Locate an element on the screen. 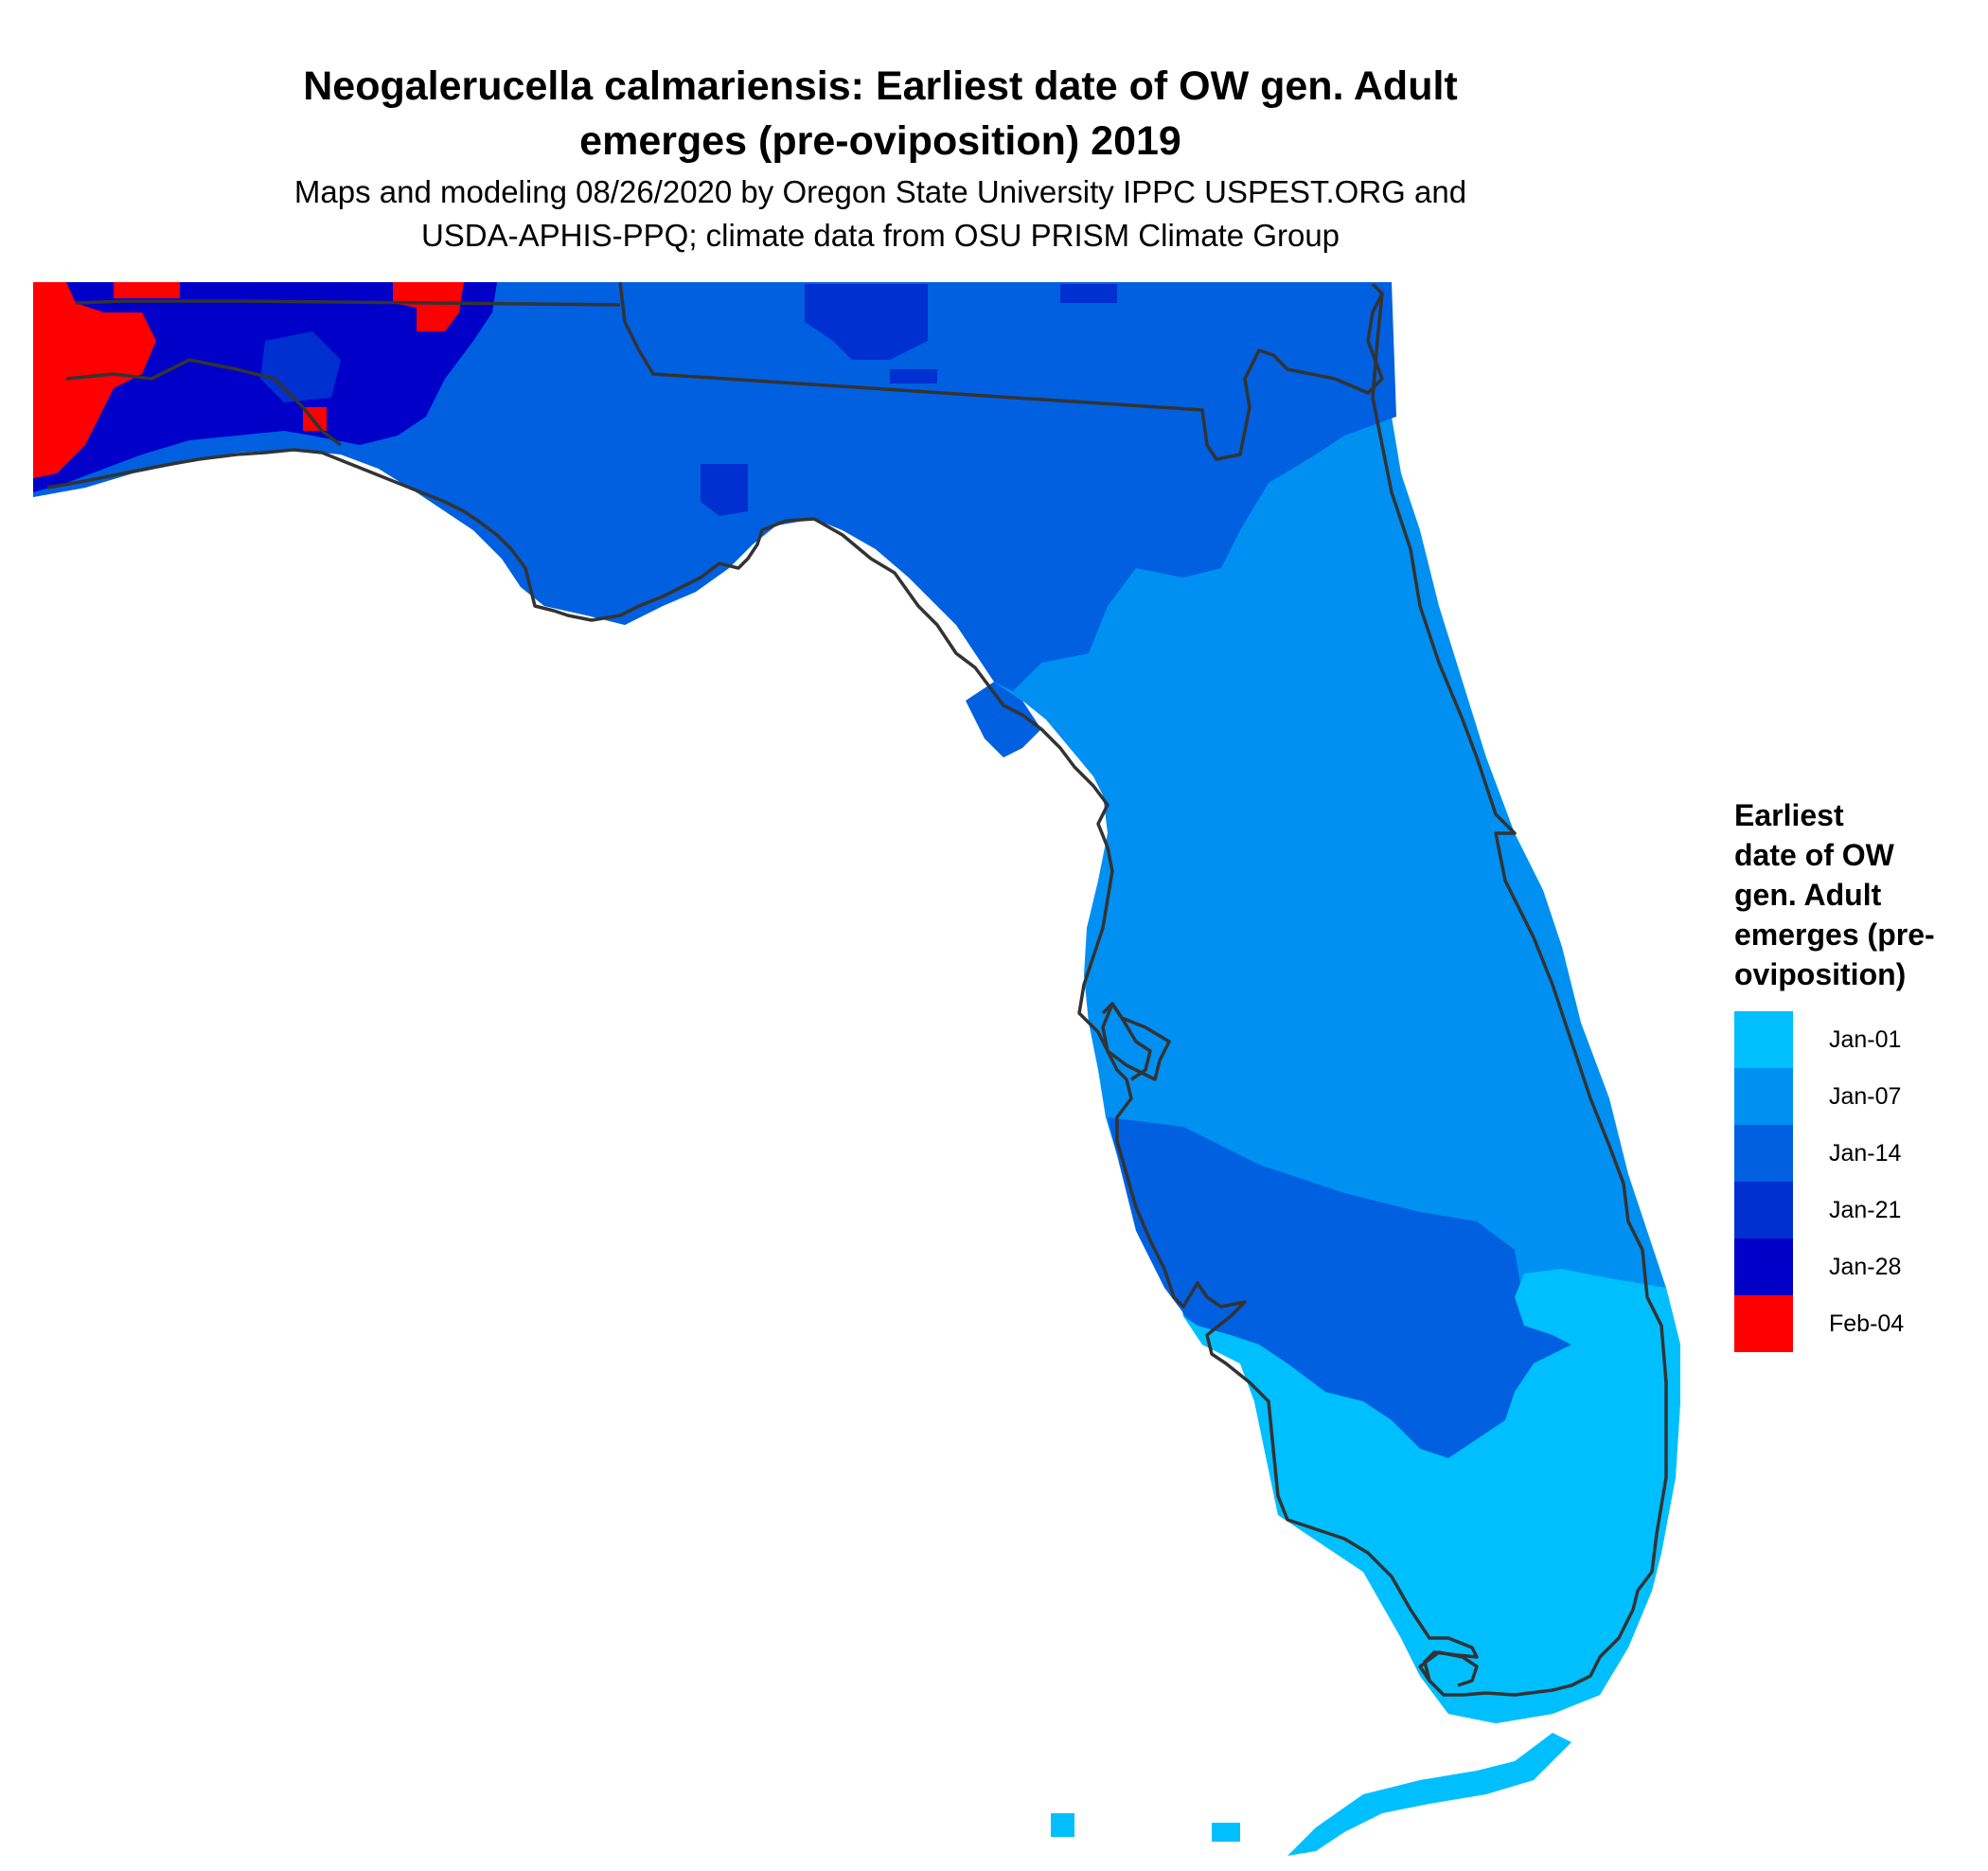 Image resolution: width=1988 pixels, height=1871 pixels. legend-label: Jan-01 is located at coordinates (1865, 1039).